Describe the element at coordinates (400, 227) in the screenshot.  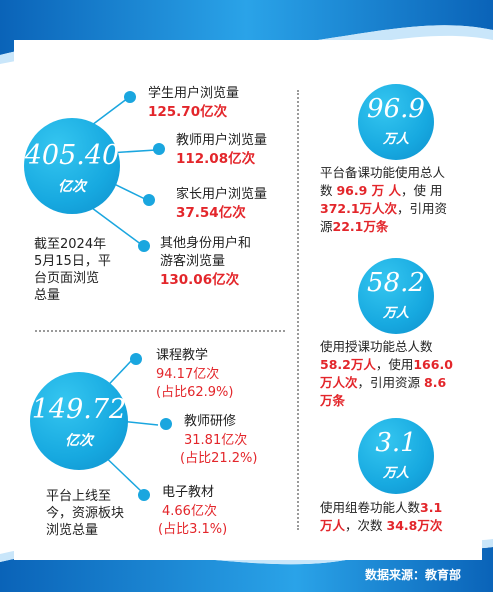
I see `stat-line: 源22.1万条` at that location.